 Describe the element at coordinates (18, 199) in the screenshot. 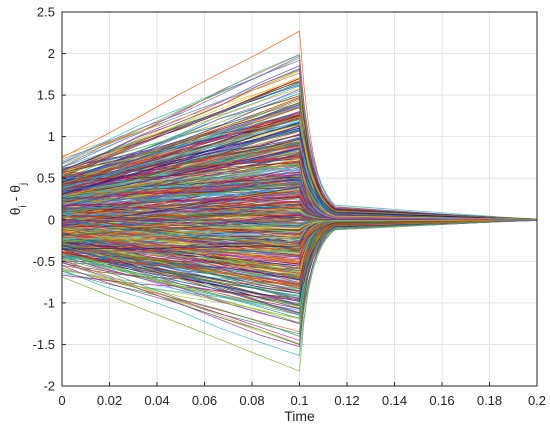

I see `y-axis-label: θi - θj` at that location.